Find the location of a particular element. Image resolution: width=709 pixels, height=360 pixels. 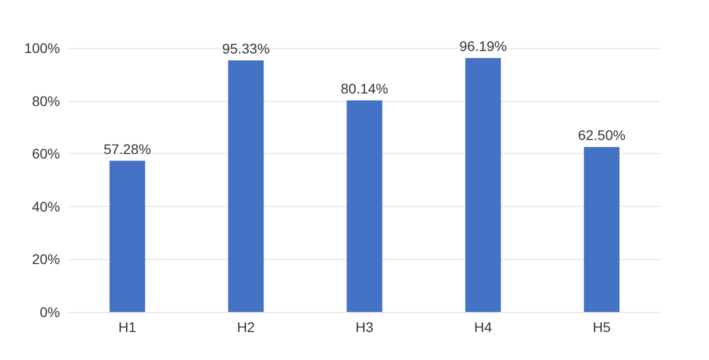

y-tick-label: 80% is located at coordinates (46, 100).